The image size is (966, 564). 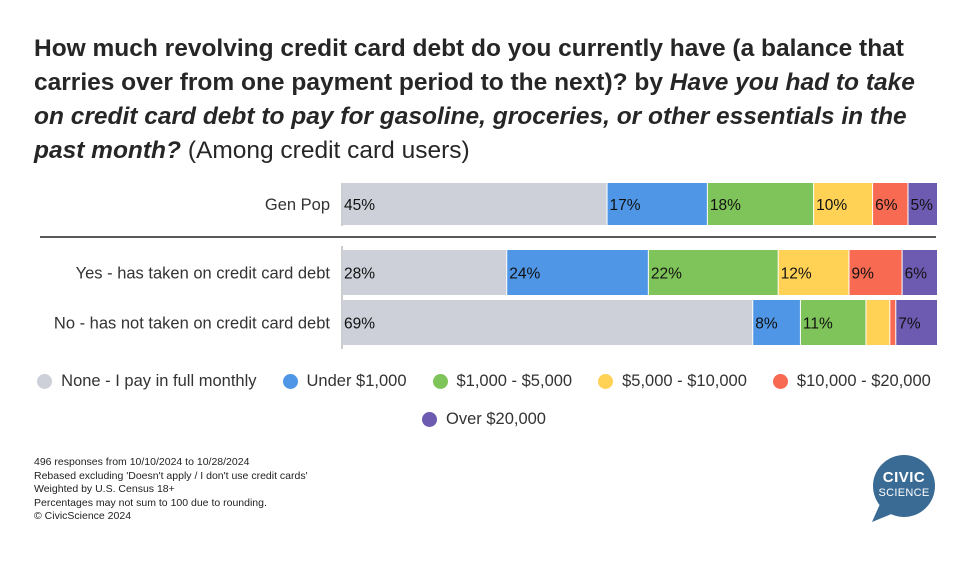 I want to click on logo-line1: CIVIC, so click(x=904, y=477).